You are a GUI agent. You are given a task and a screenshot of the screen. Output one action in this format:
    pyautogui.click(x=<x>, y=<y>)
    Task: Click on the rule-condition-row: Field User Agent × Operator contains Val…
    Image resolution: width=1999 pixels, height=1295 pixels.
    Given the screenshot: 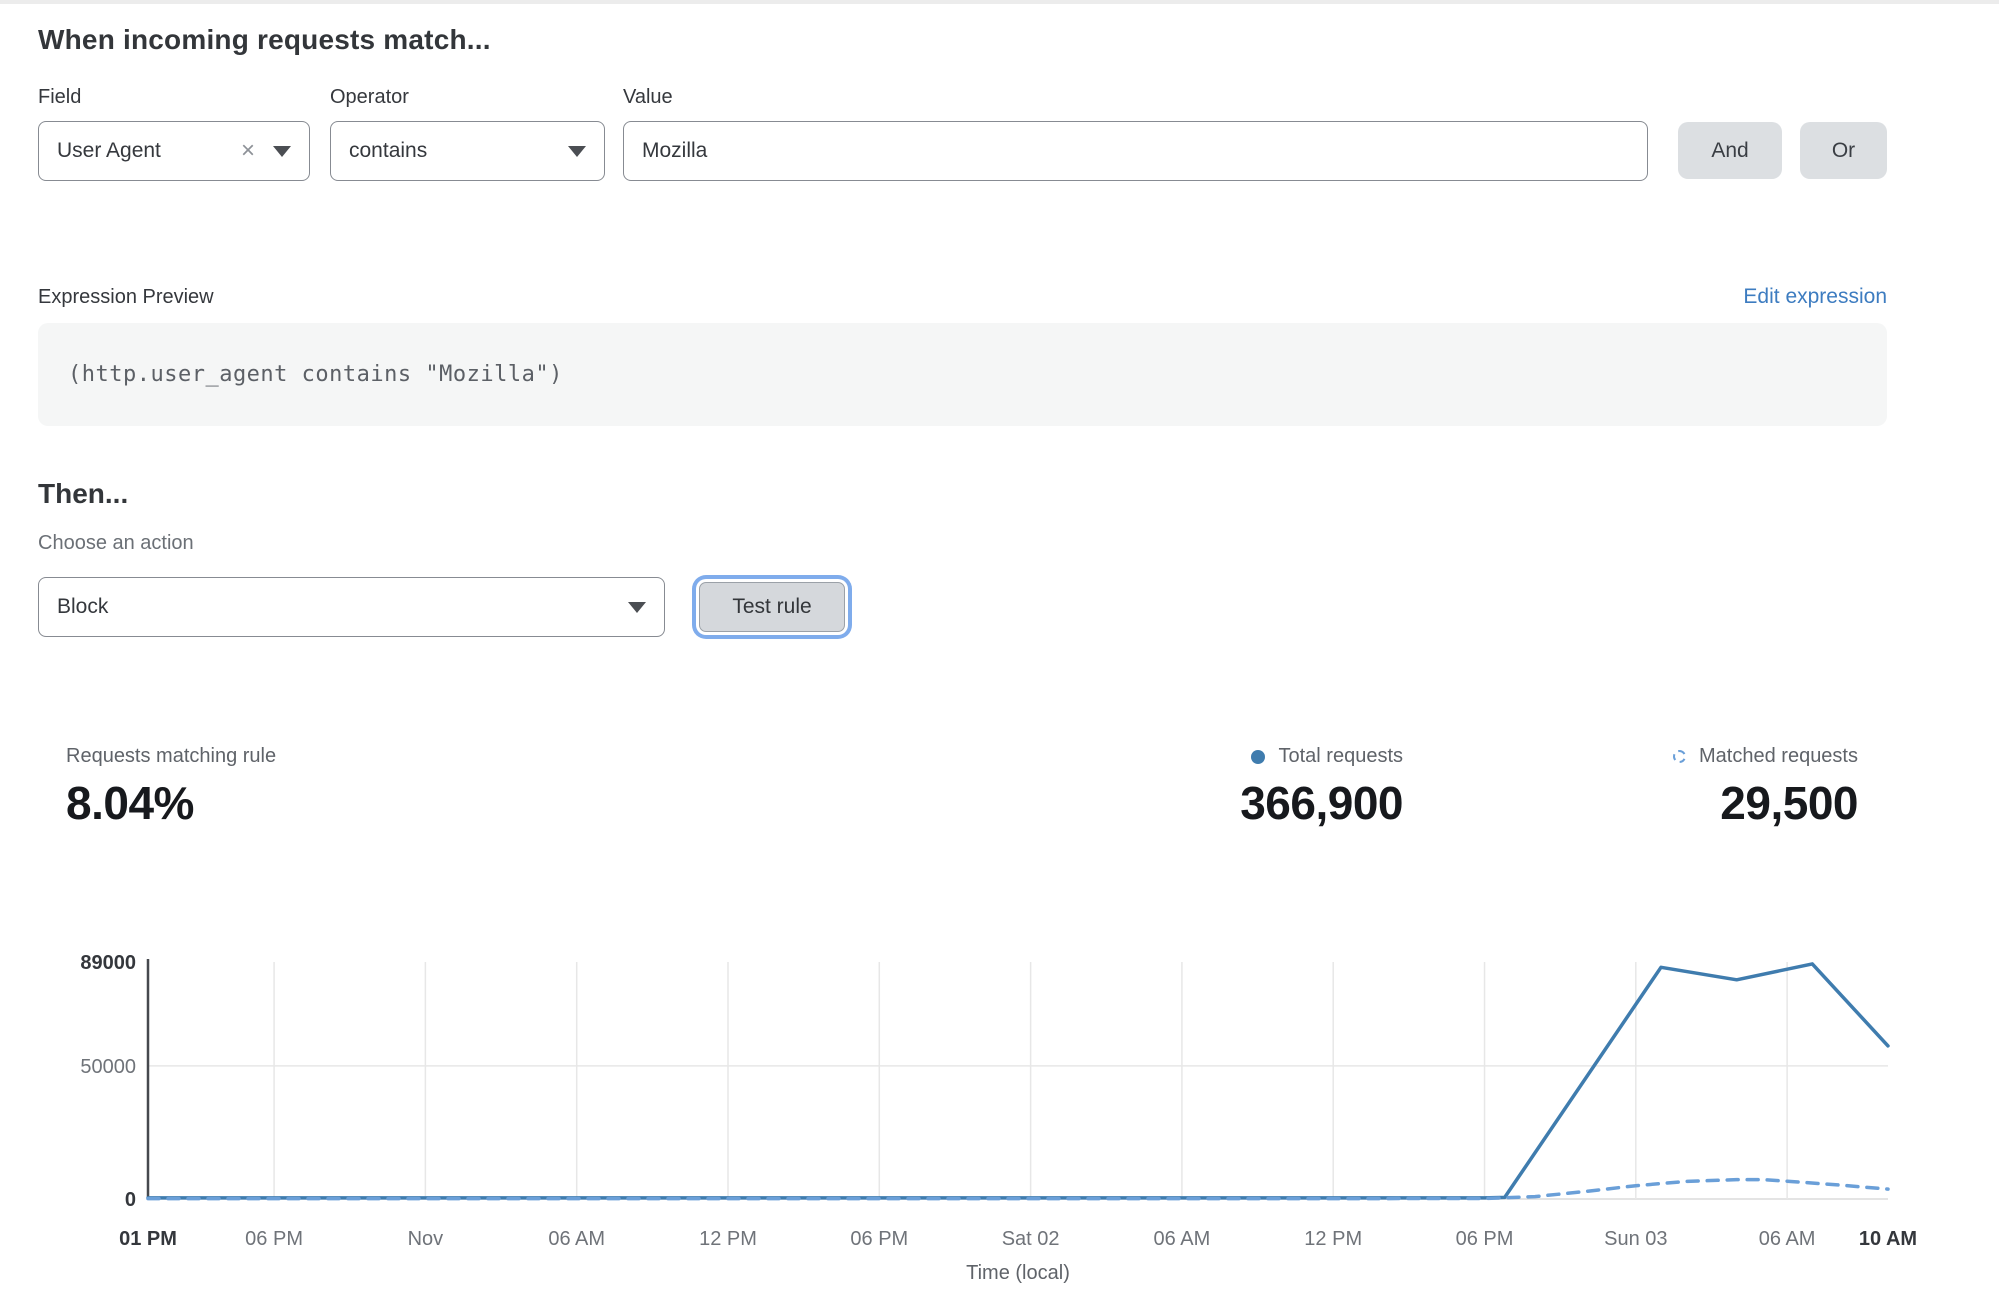 What is the action you would take?
    pyautogui.click(x=962, y=133)
    